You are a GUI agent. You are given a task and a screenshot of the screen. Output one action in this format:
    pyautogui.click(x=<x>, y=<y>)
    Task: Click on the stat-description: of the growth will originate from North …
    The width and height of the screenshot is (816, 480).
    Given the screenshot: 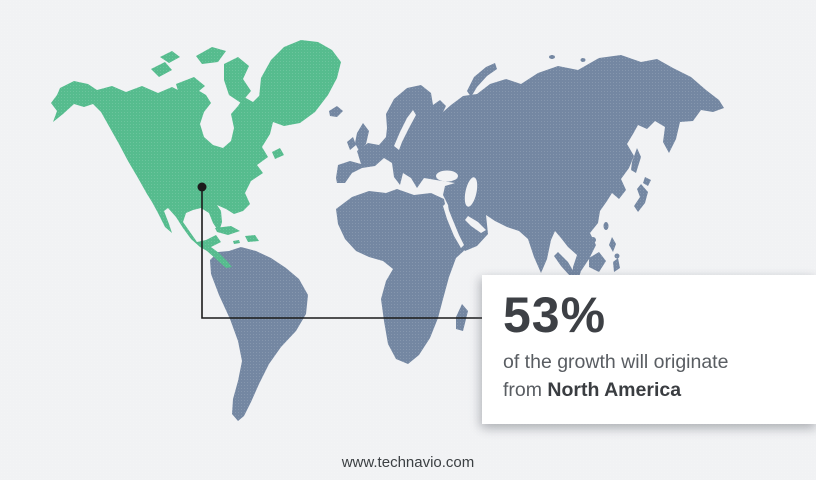 What is the action you would take?
    pyautogui.click(x=654, y=376)
    